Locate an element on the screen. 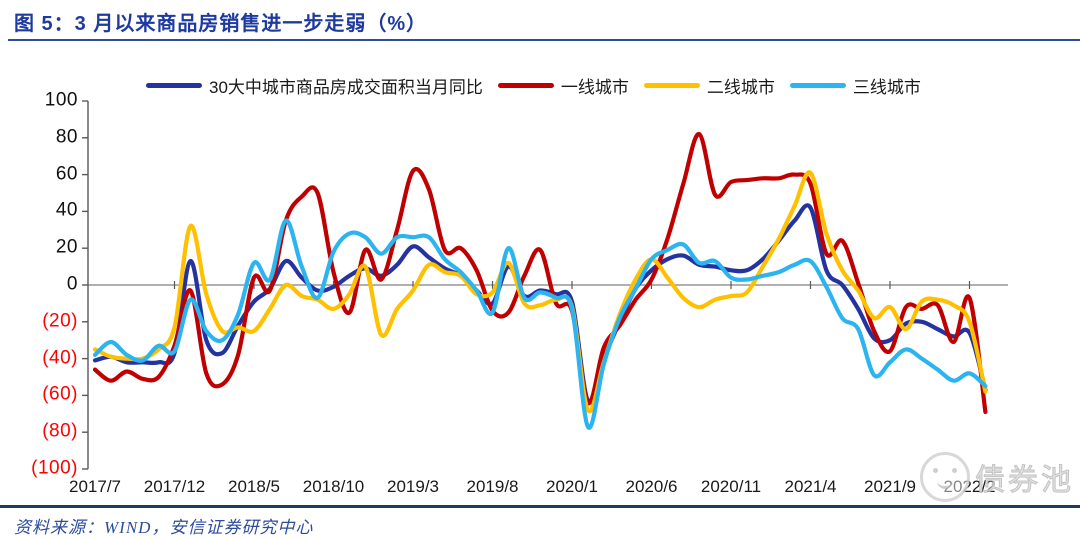 The width and height of the screenshot is (1080, 539). x-axis-label: 2017/7 is located at coordinates (95, 486).